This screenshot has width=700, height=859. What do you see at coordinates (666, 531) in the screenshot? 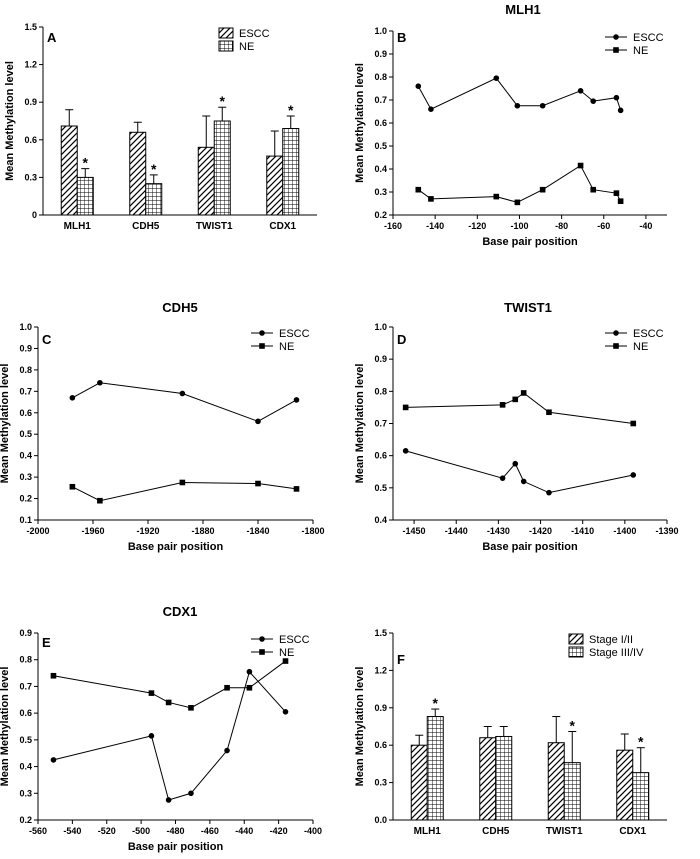
I see `x-tick-label: -1390` at bounding box center [666, 531].